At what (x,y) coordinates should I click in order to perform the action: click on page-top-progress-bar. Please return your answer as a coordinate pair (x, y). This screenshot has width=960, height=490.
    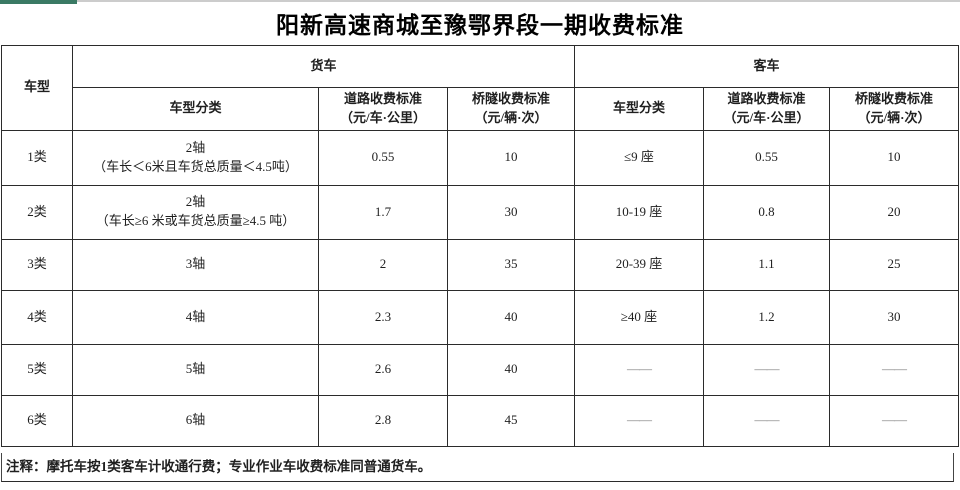
    Looking at the image, I should click on (480, 2).